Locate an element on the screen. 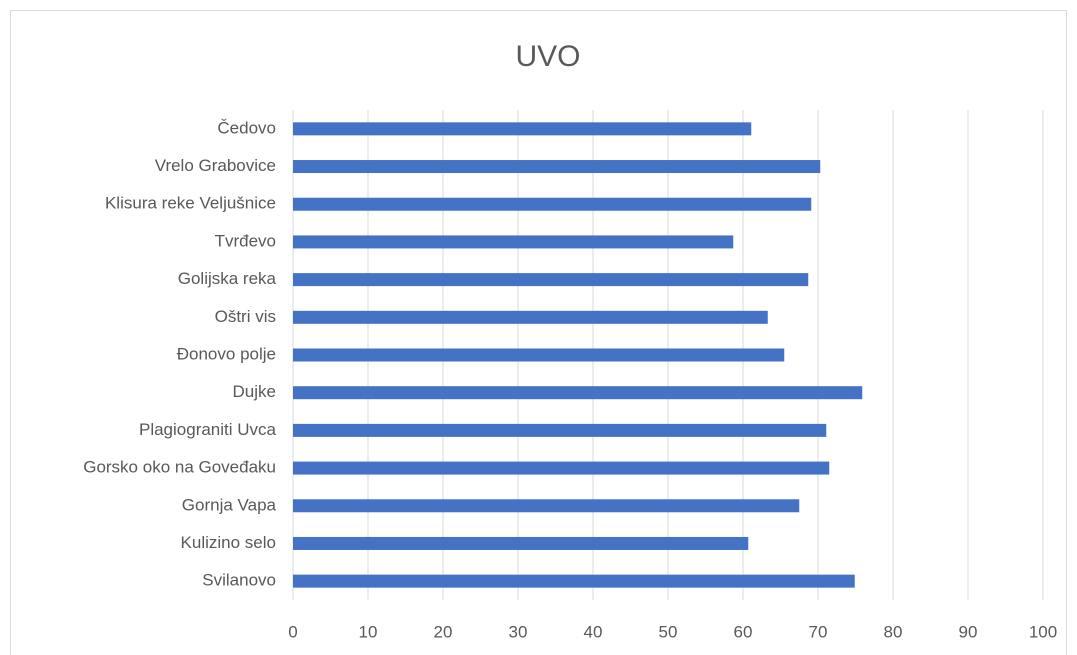 Image resolution: width=1077 pixels, height=655 pixels. y-tick-label: Svilanovo is located at coordinates (239, 580).